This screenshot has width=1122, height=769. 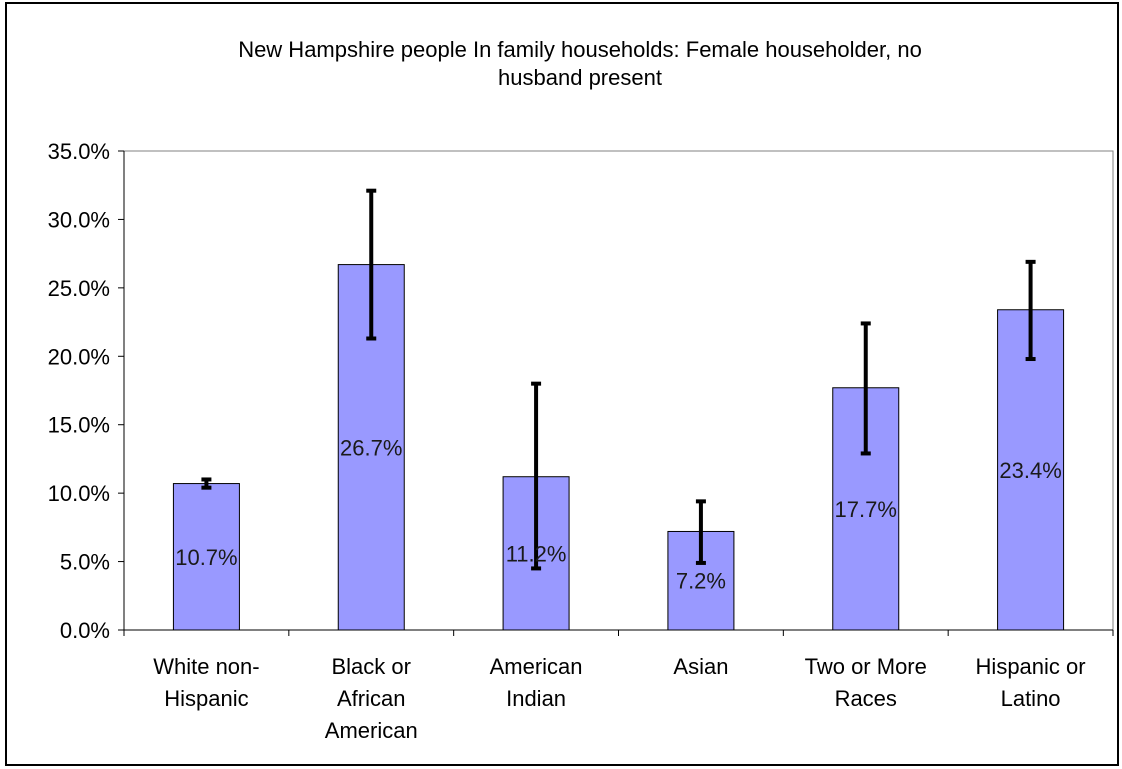 What do you see at coordinates (536, 553) in the screenshot?
I see `data-label: 11.2%` at bounding box center [536, 553].